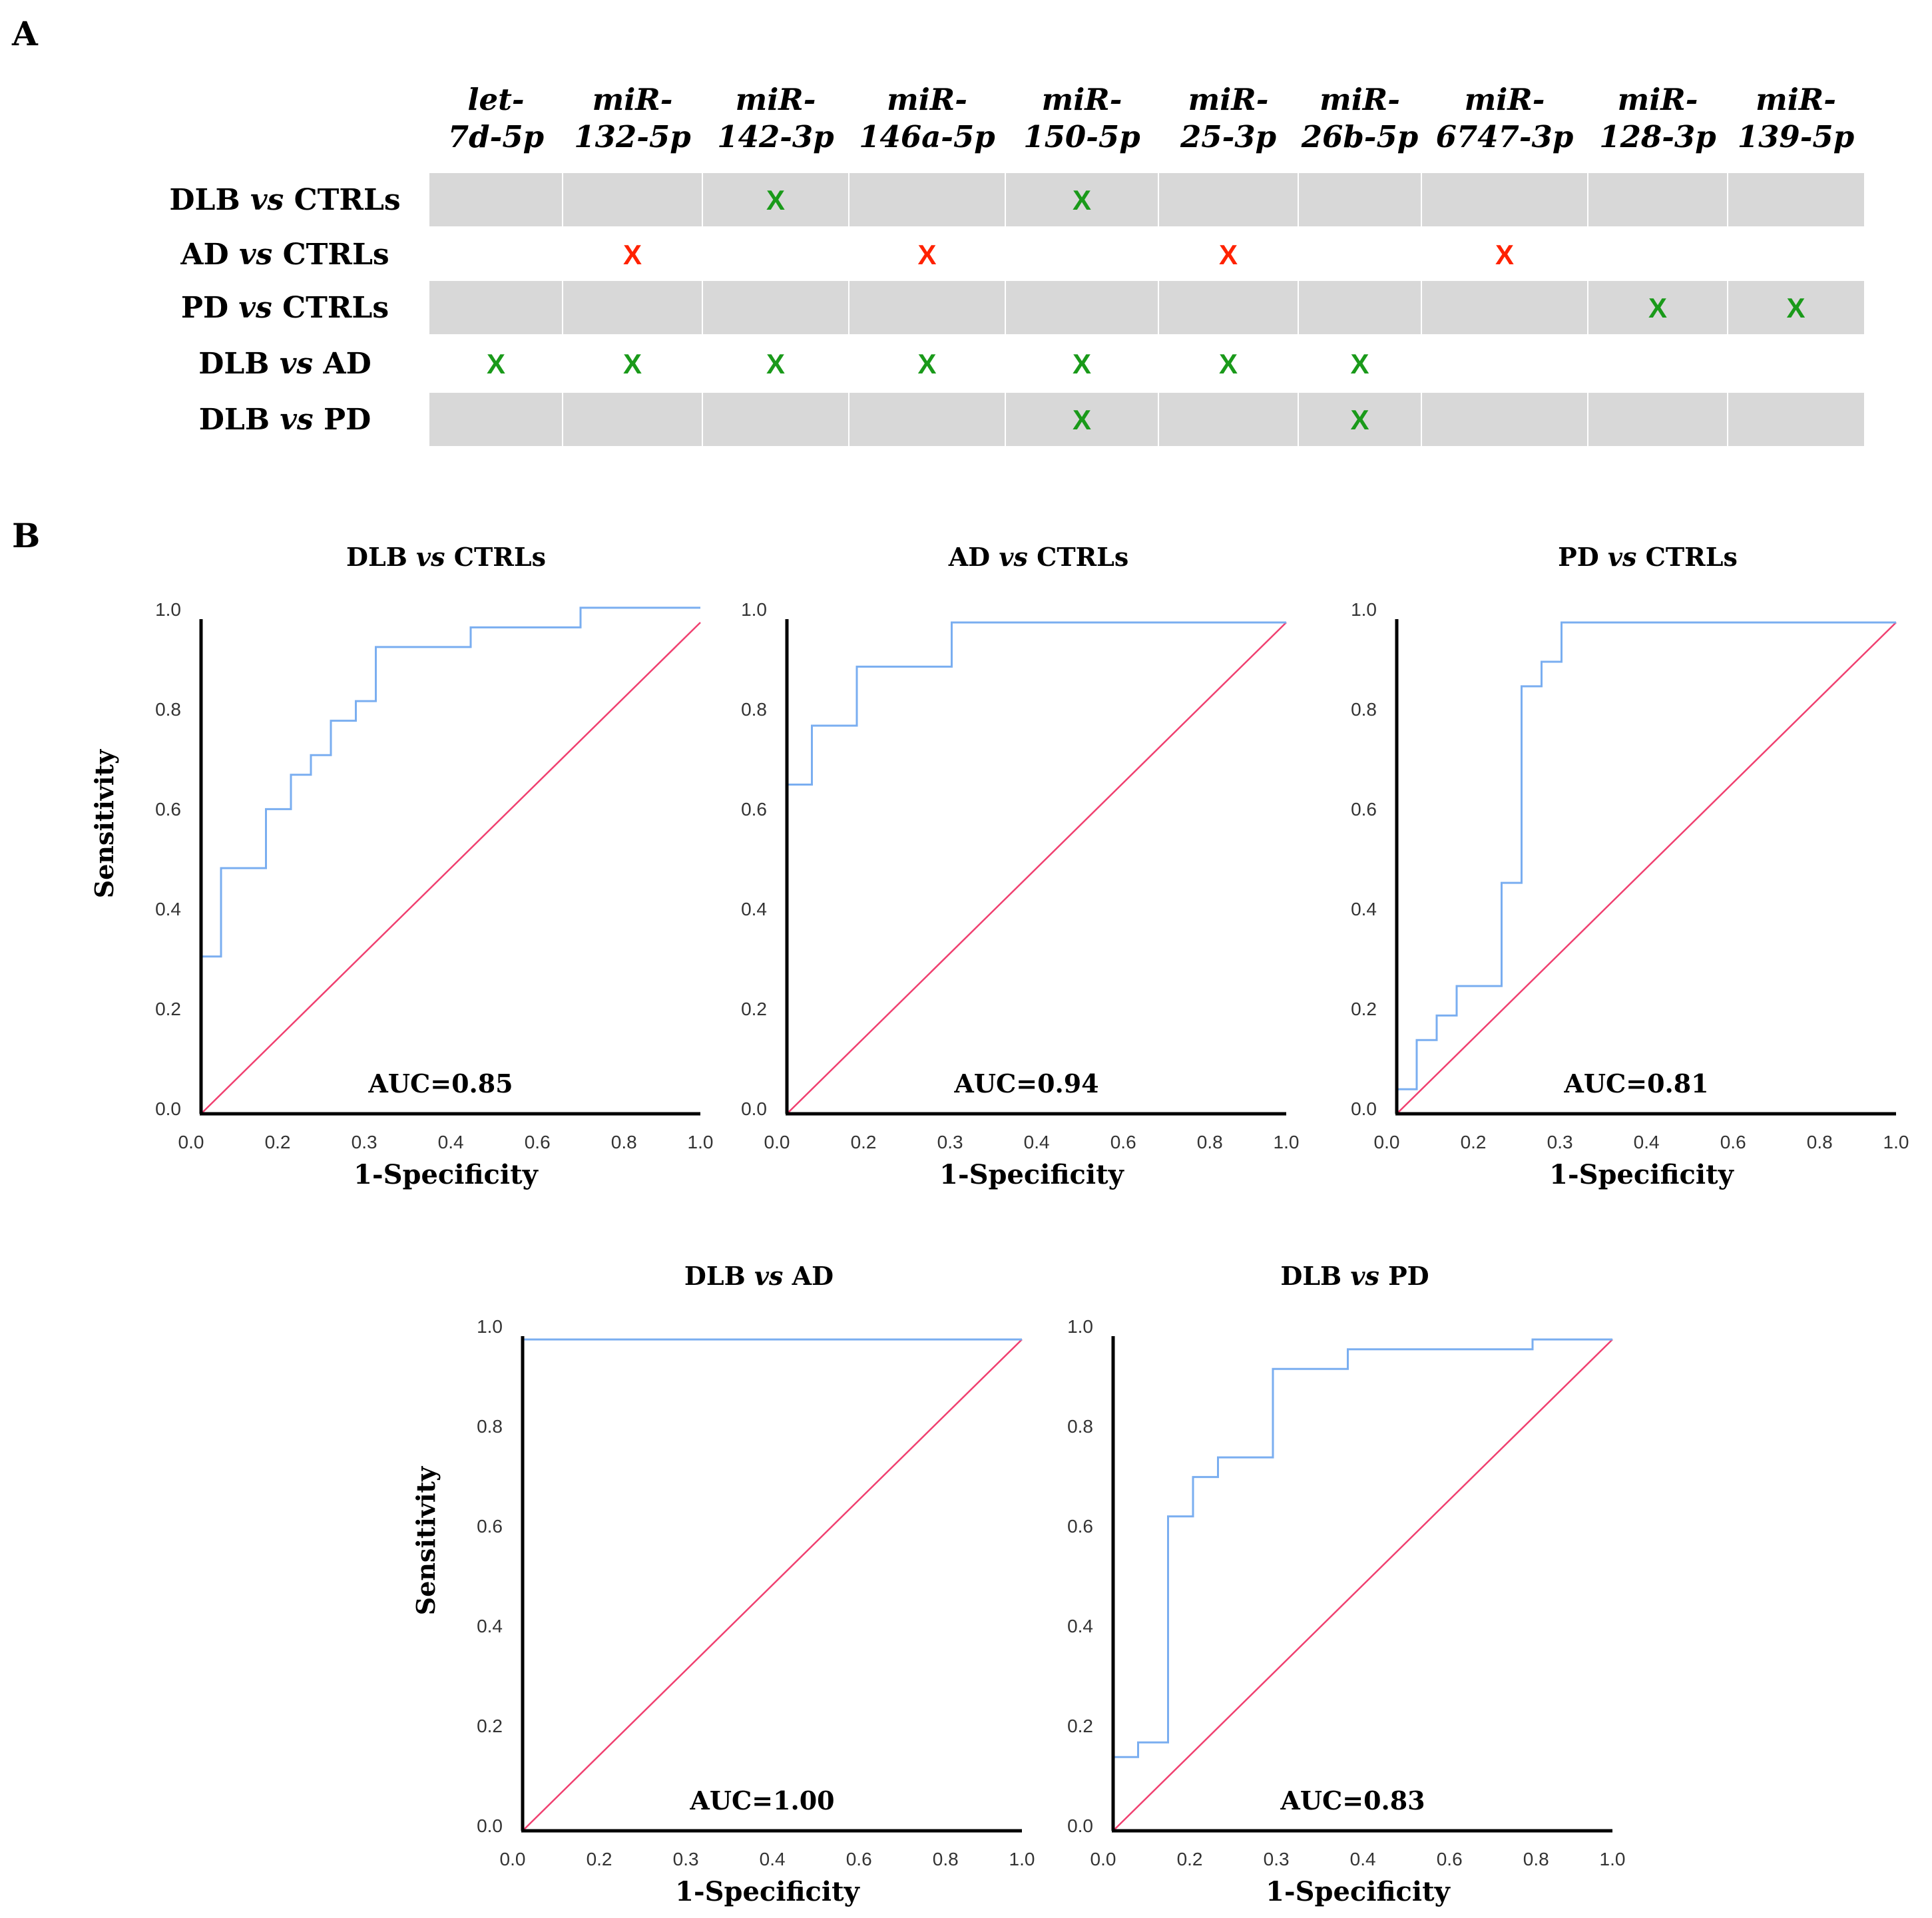  I want to click on auc-label: AUC=1.00, so click(761, 1800).